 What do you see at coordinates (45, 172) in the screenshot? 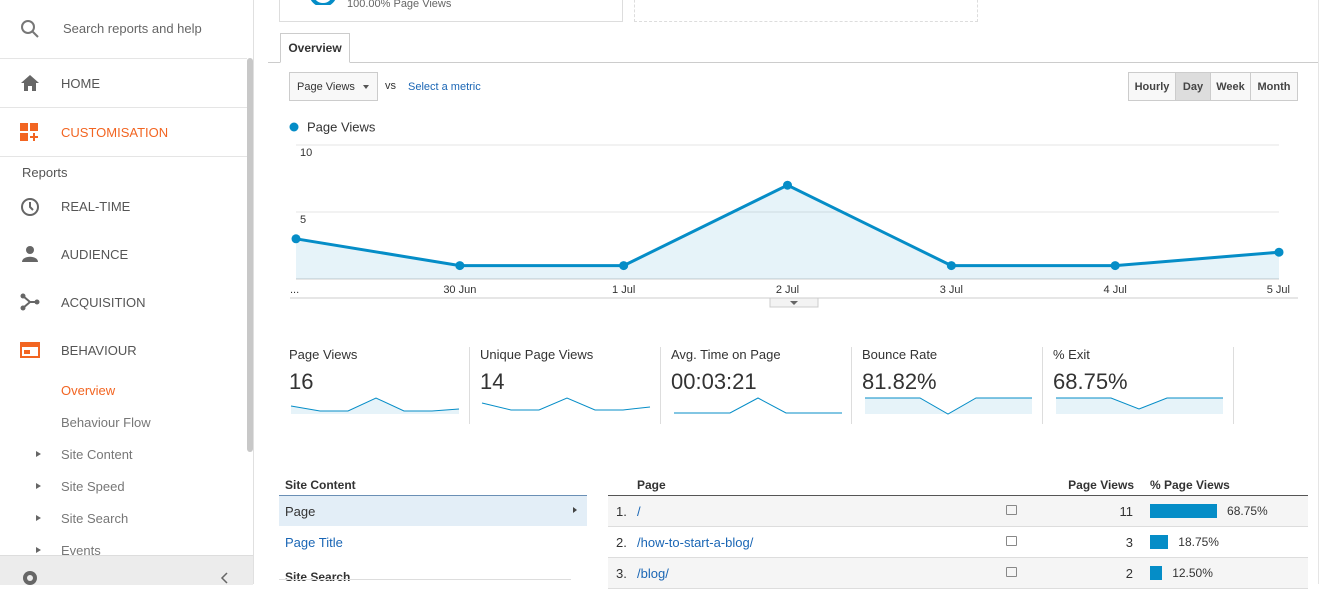
I see `reports-heading: Reports` at bounding box center [45, 172].